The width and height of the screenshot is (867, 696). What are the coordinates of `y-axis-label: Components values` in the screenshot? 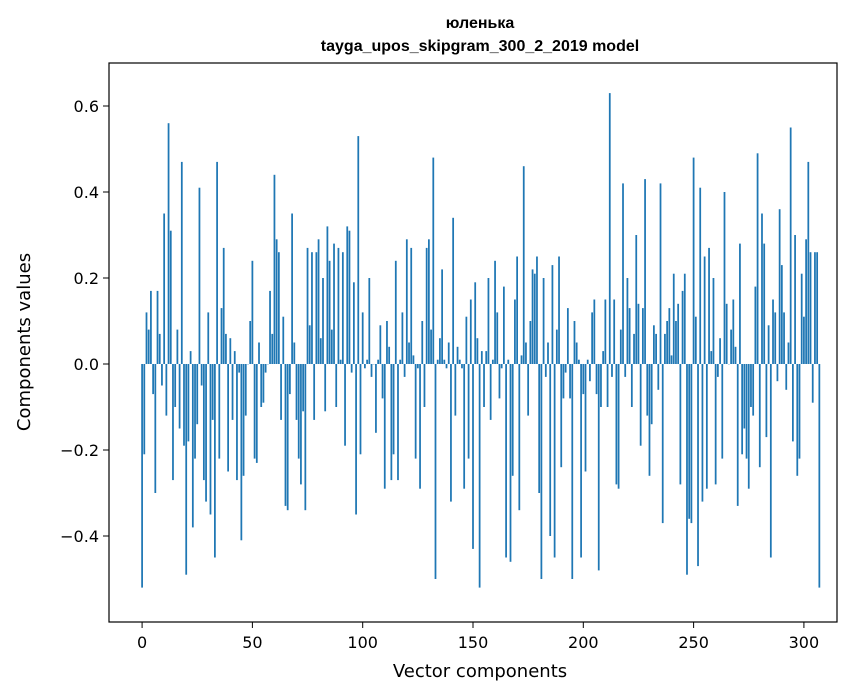 It's located at (24, 342).